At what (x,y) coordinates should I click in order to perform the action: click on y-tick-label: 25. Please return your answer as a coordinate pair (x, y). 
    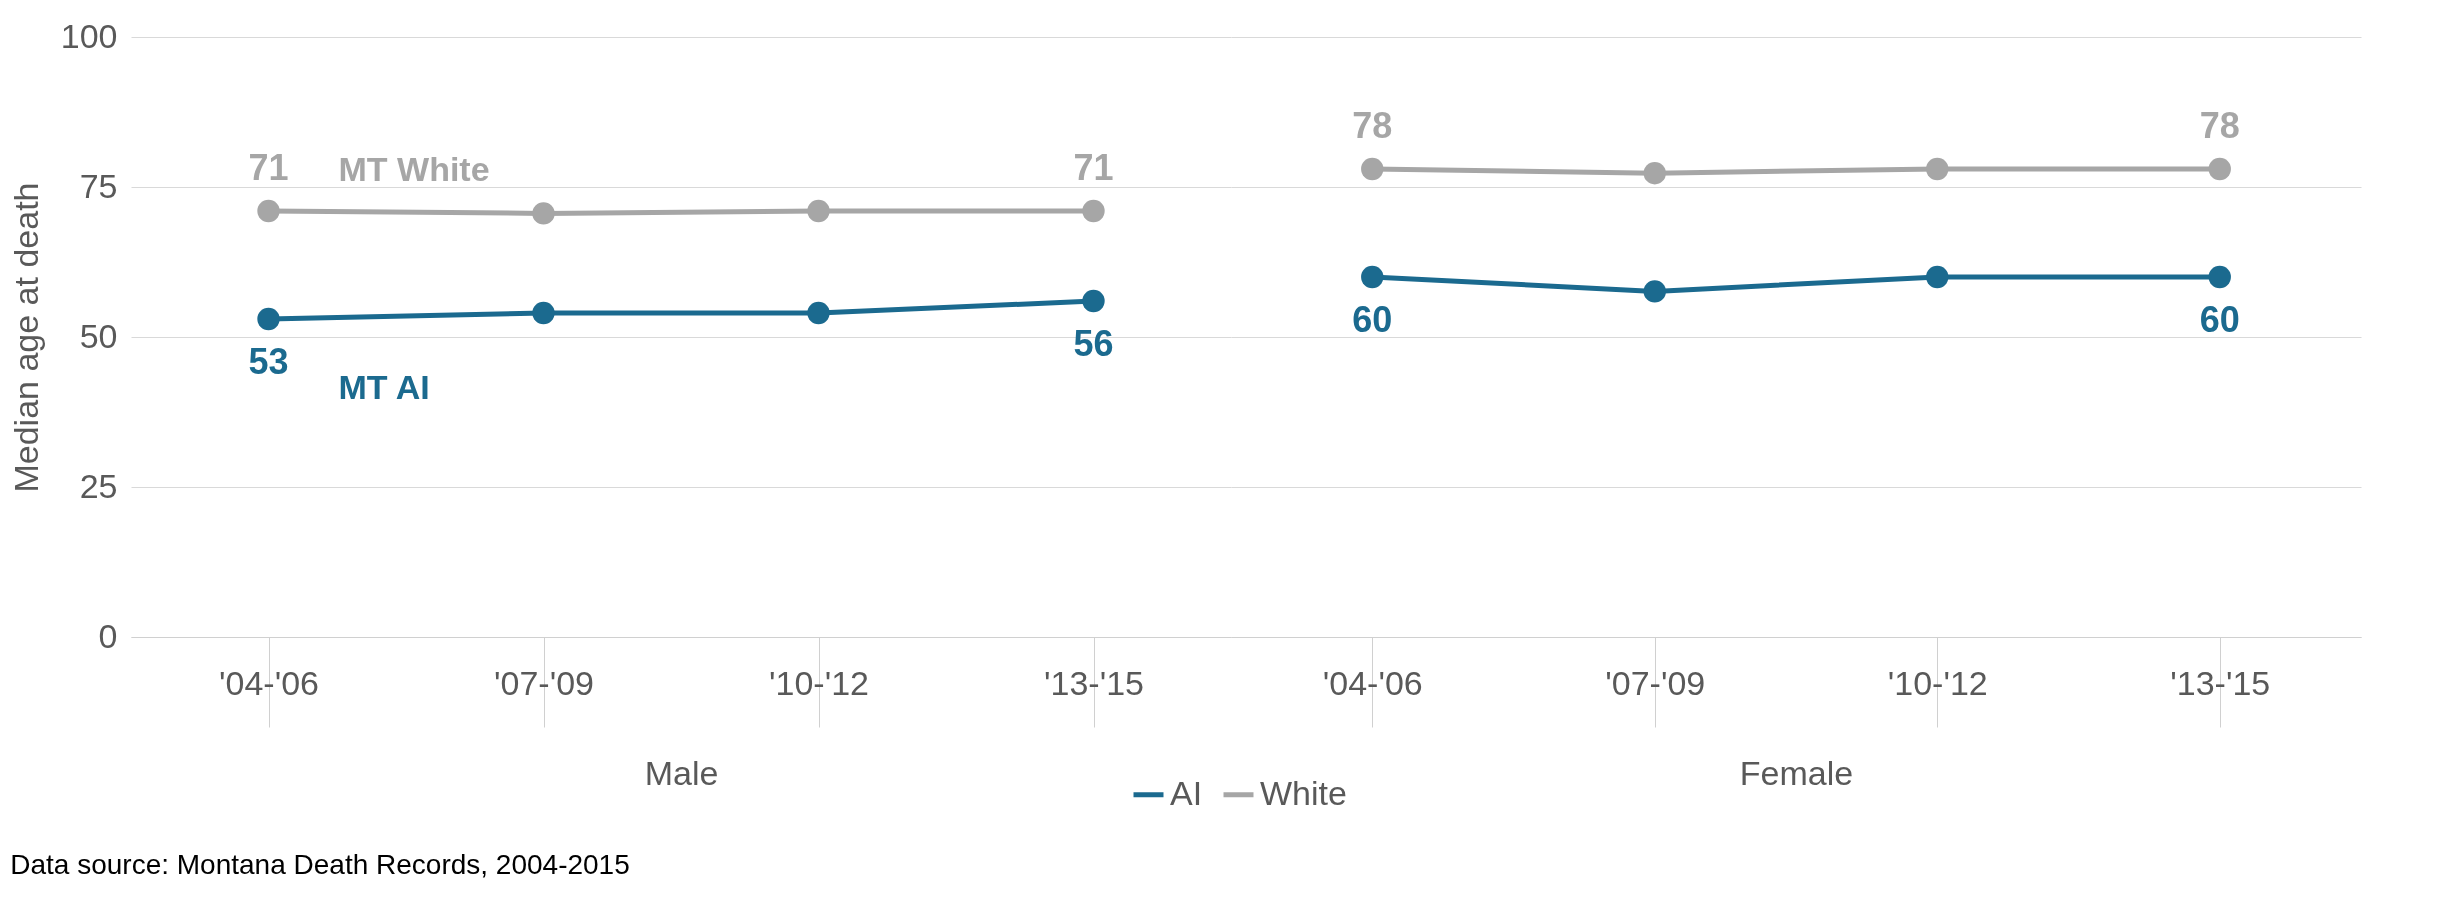
    Looking at the image, I should click on (98, 485).